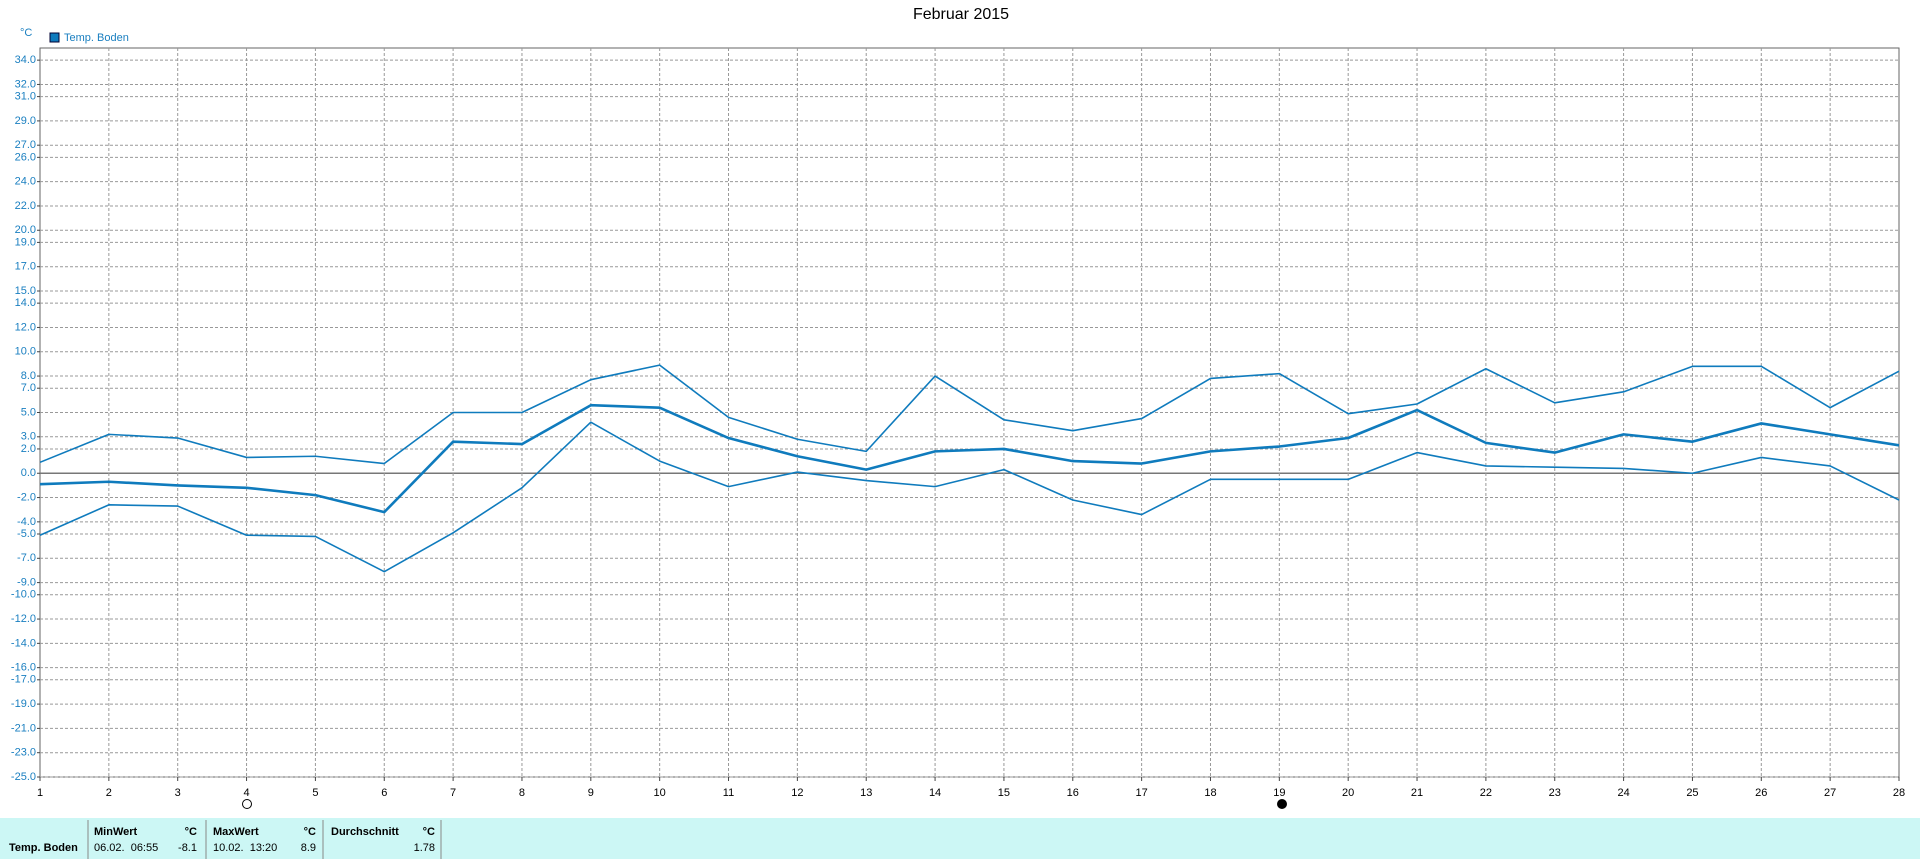 This screenshot has height=859, width=1920. I want to click on chart-title: Februar 2015, so click(961, 14).